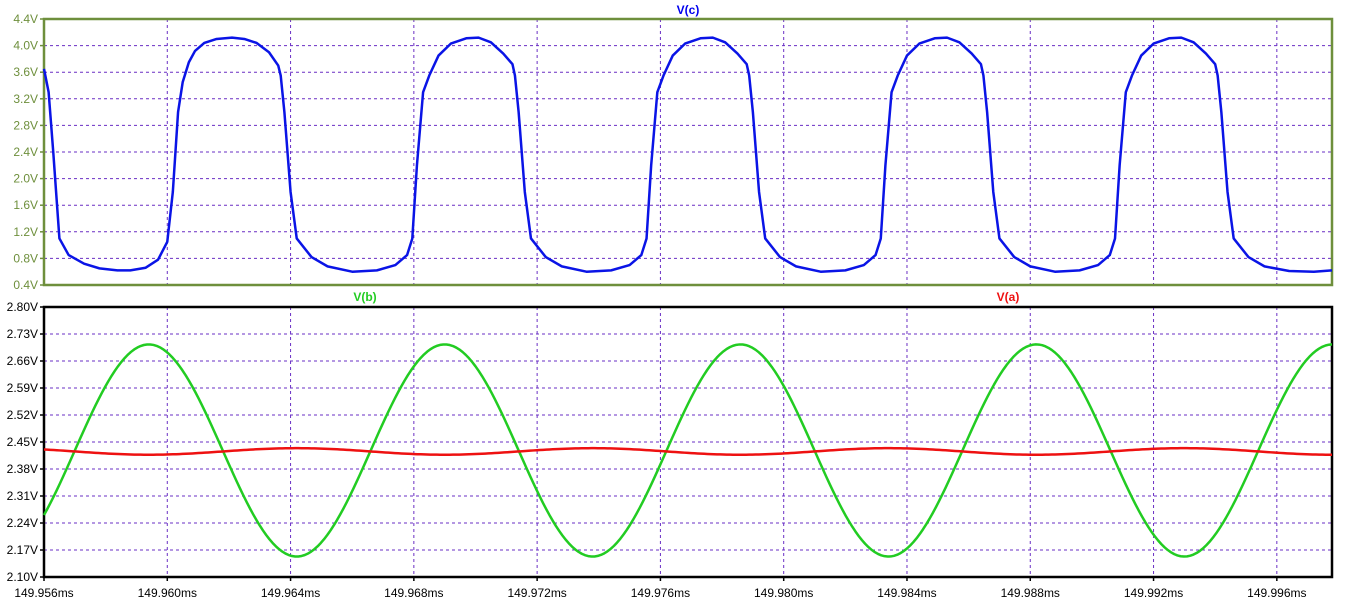 The width and height of the screenshot is (1365, 603). Describe the element at coordinates (25, 72) in the screenshot. I see `y-tick-label-vc: 3.6V` at that location.